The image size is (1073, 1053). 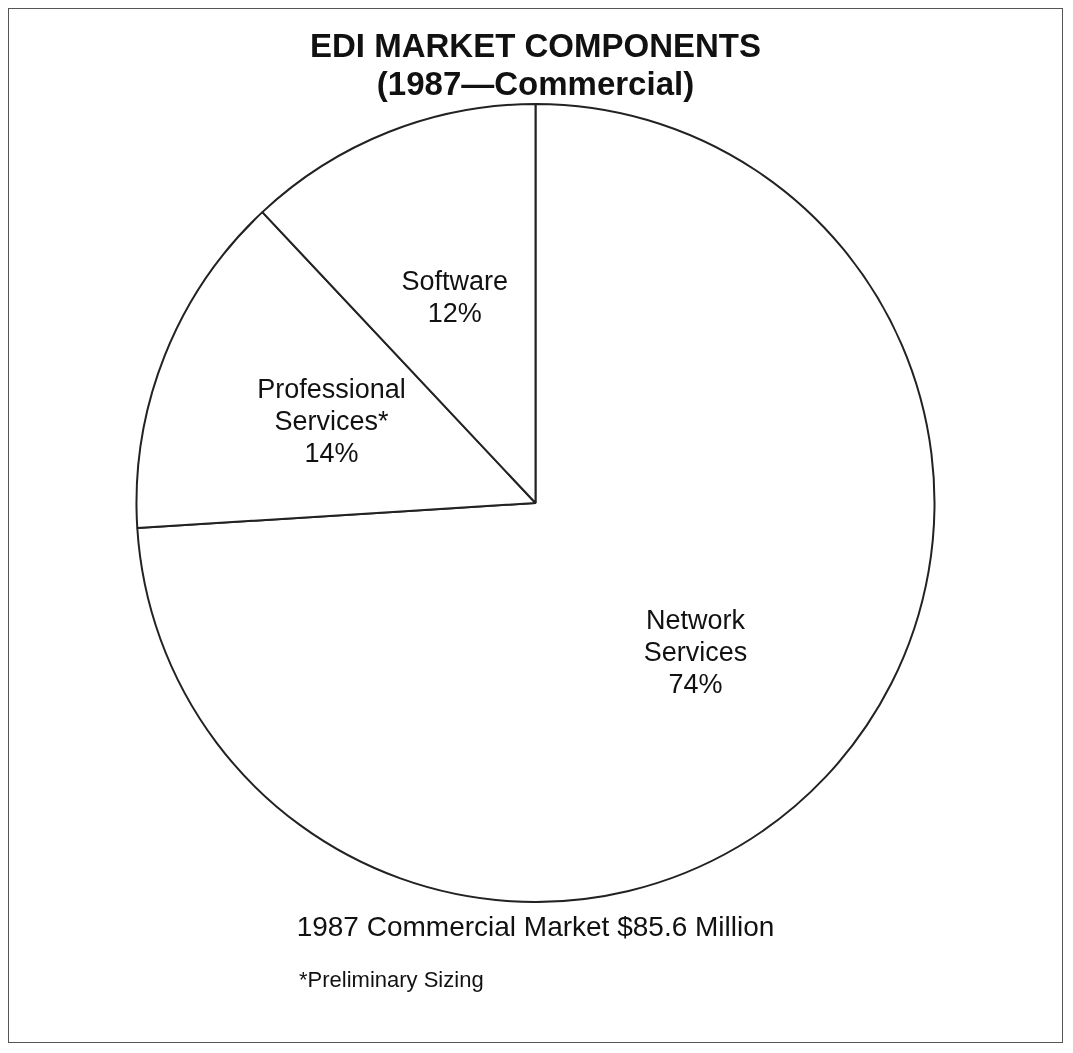 I want to click on text: 1987 Commercial Market $85.6 Million, so click(x=535, y=927).